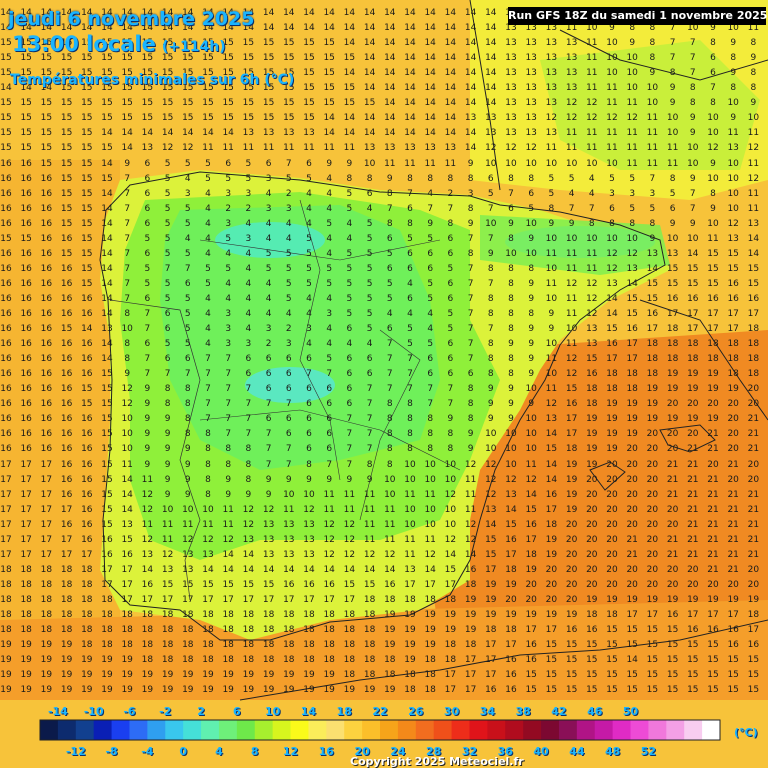  I want to click on legend-tick-label: 12, so click(290, 751).